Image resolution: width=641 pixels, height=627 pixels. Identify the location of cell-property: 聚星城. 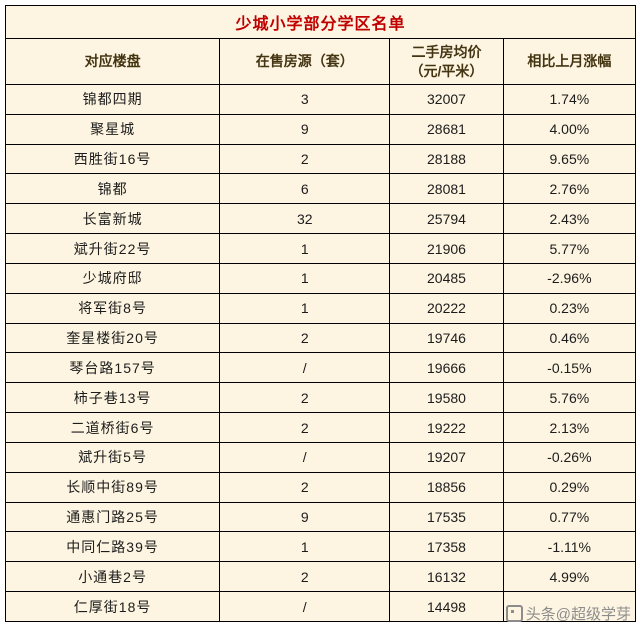
(112, 129).